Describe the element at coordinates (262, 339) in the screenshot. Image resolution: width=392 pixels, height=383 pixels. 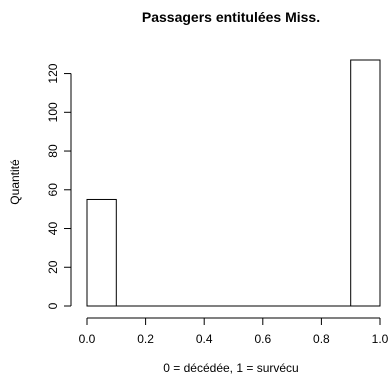
I see `x-tick-label-3: 0.6` at that location.